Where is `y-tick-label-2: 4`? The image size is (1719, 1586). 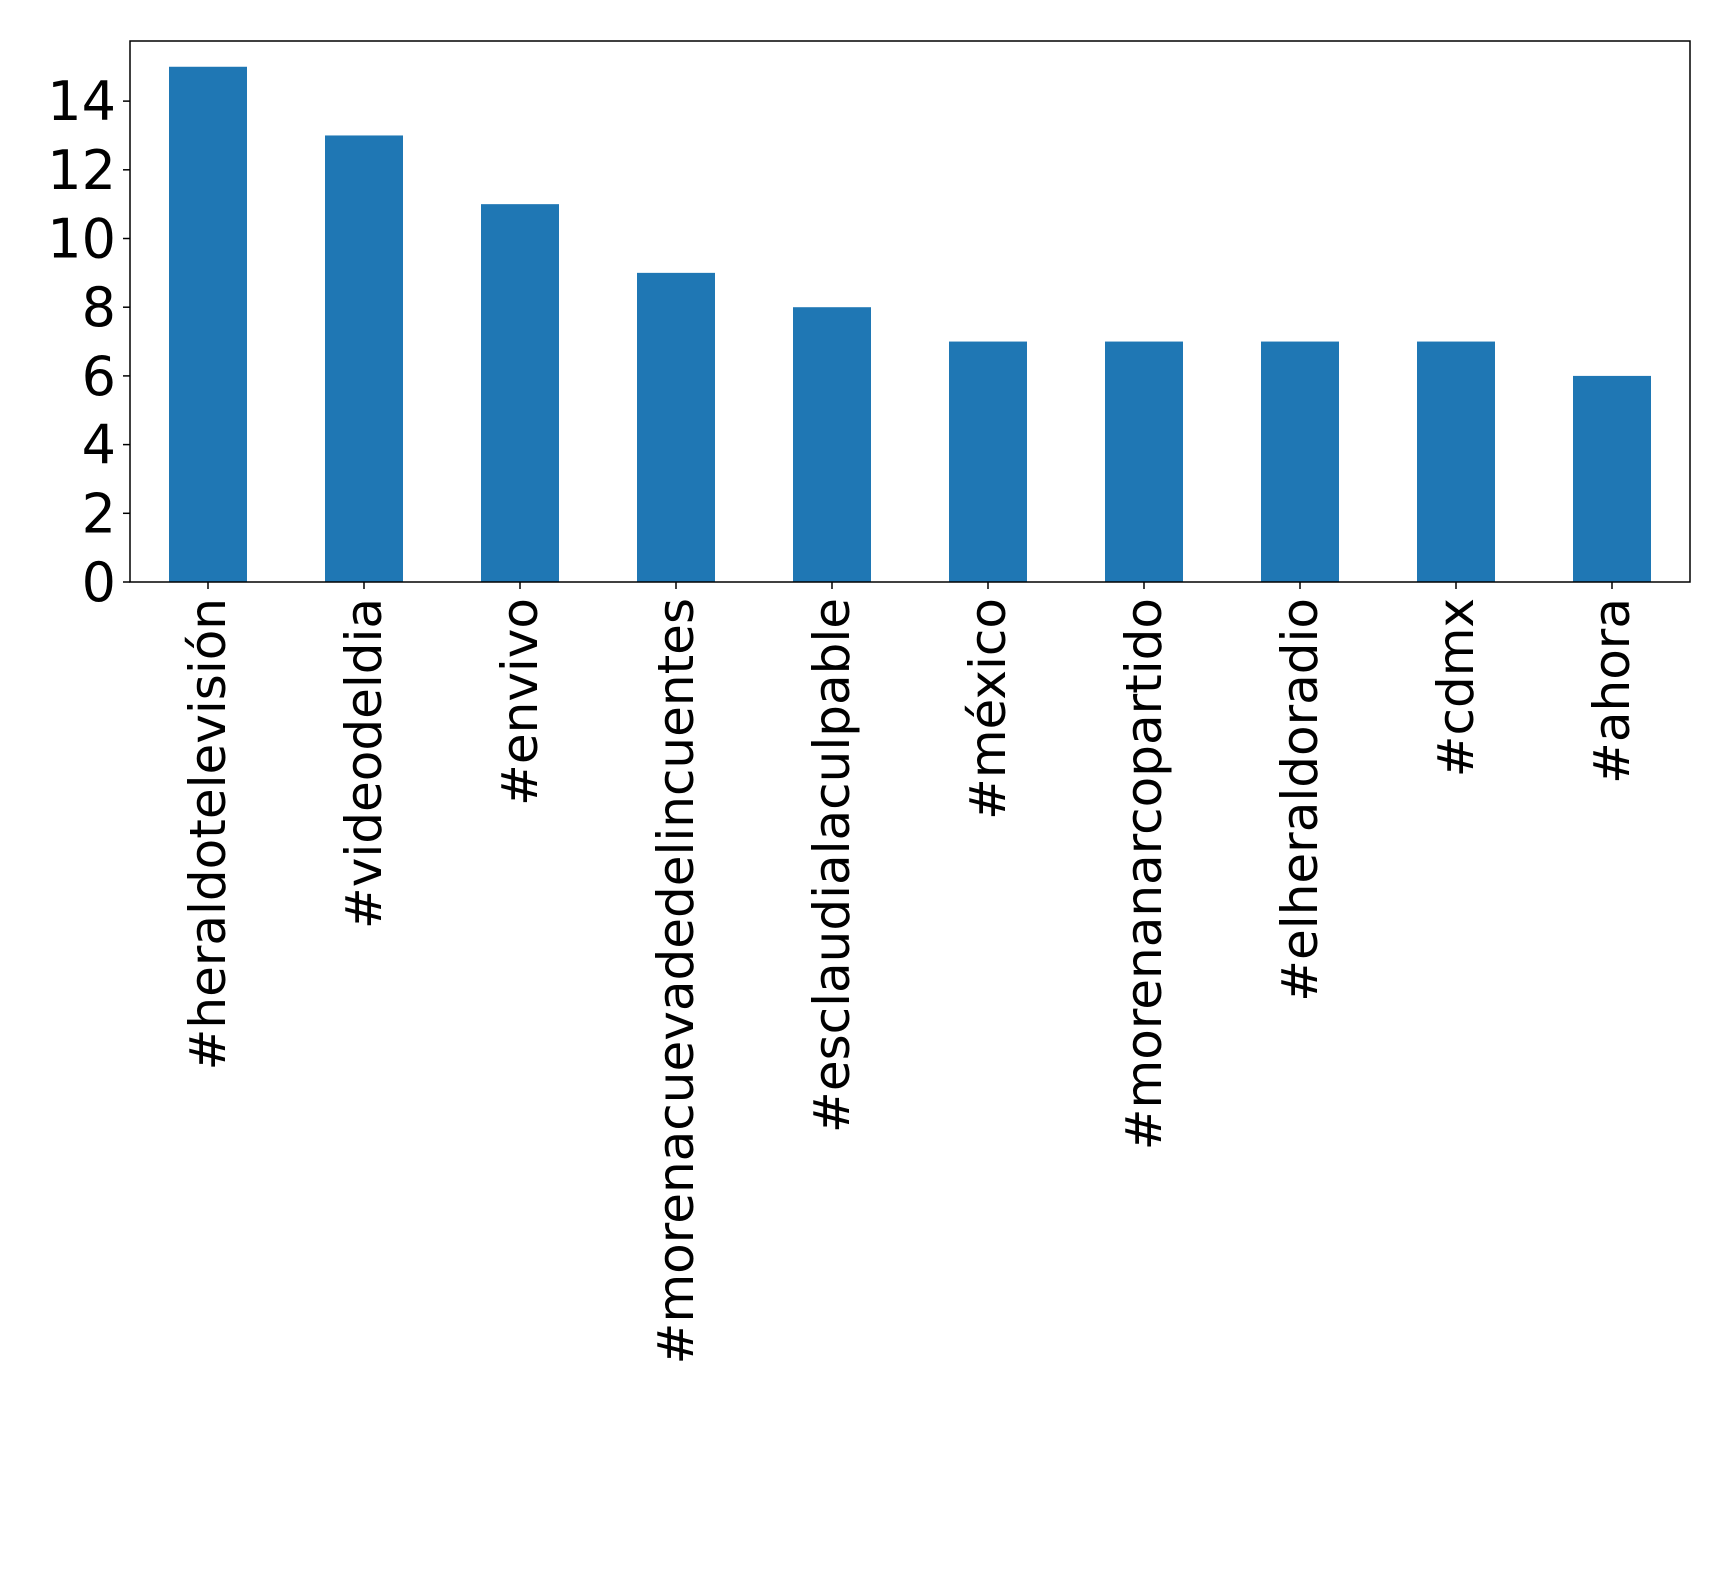
y-tick-label-2: 4 is located at coordinates (99, 445).